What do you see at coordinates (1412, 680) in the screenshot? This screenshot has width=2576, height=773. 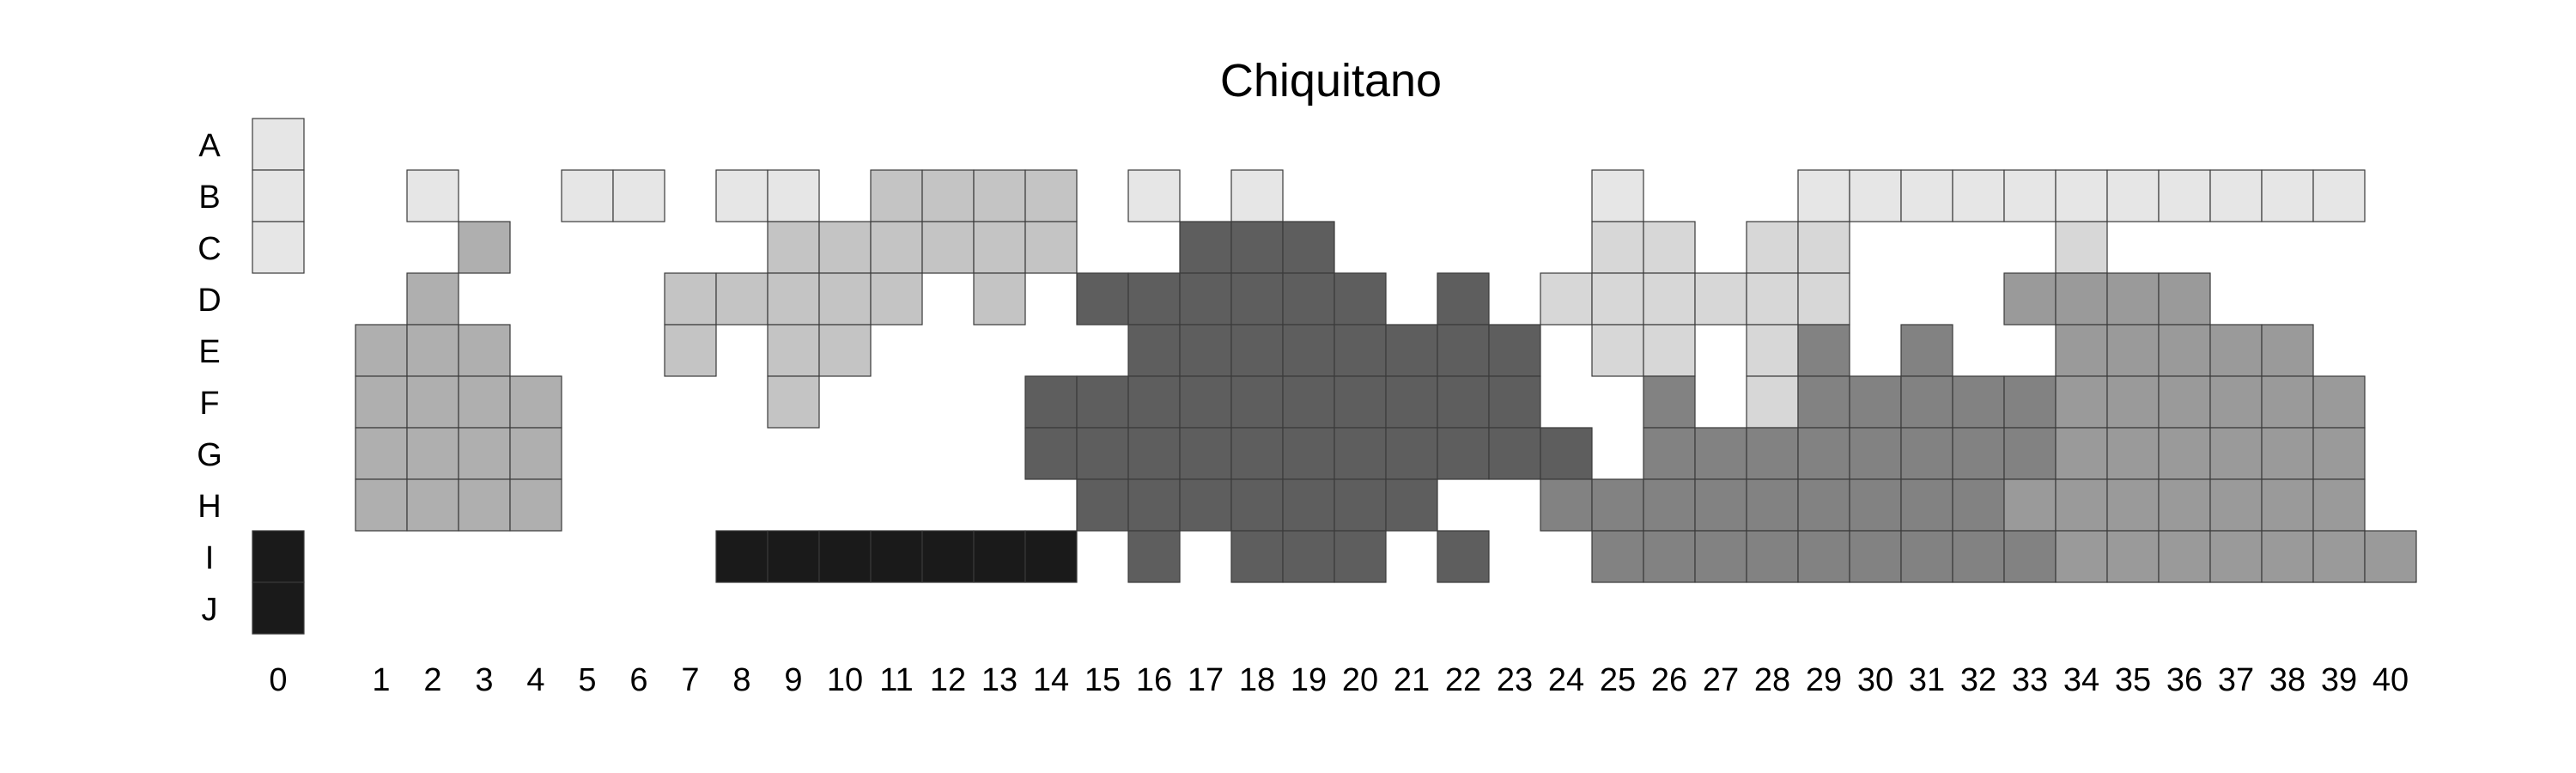 I see `column-label-21: 21` at bounding box center [1412, 680].